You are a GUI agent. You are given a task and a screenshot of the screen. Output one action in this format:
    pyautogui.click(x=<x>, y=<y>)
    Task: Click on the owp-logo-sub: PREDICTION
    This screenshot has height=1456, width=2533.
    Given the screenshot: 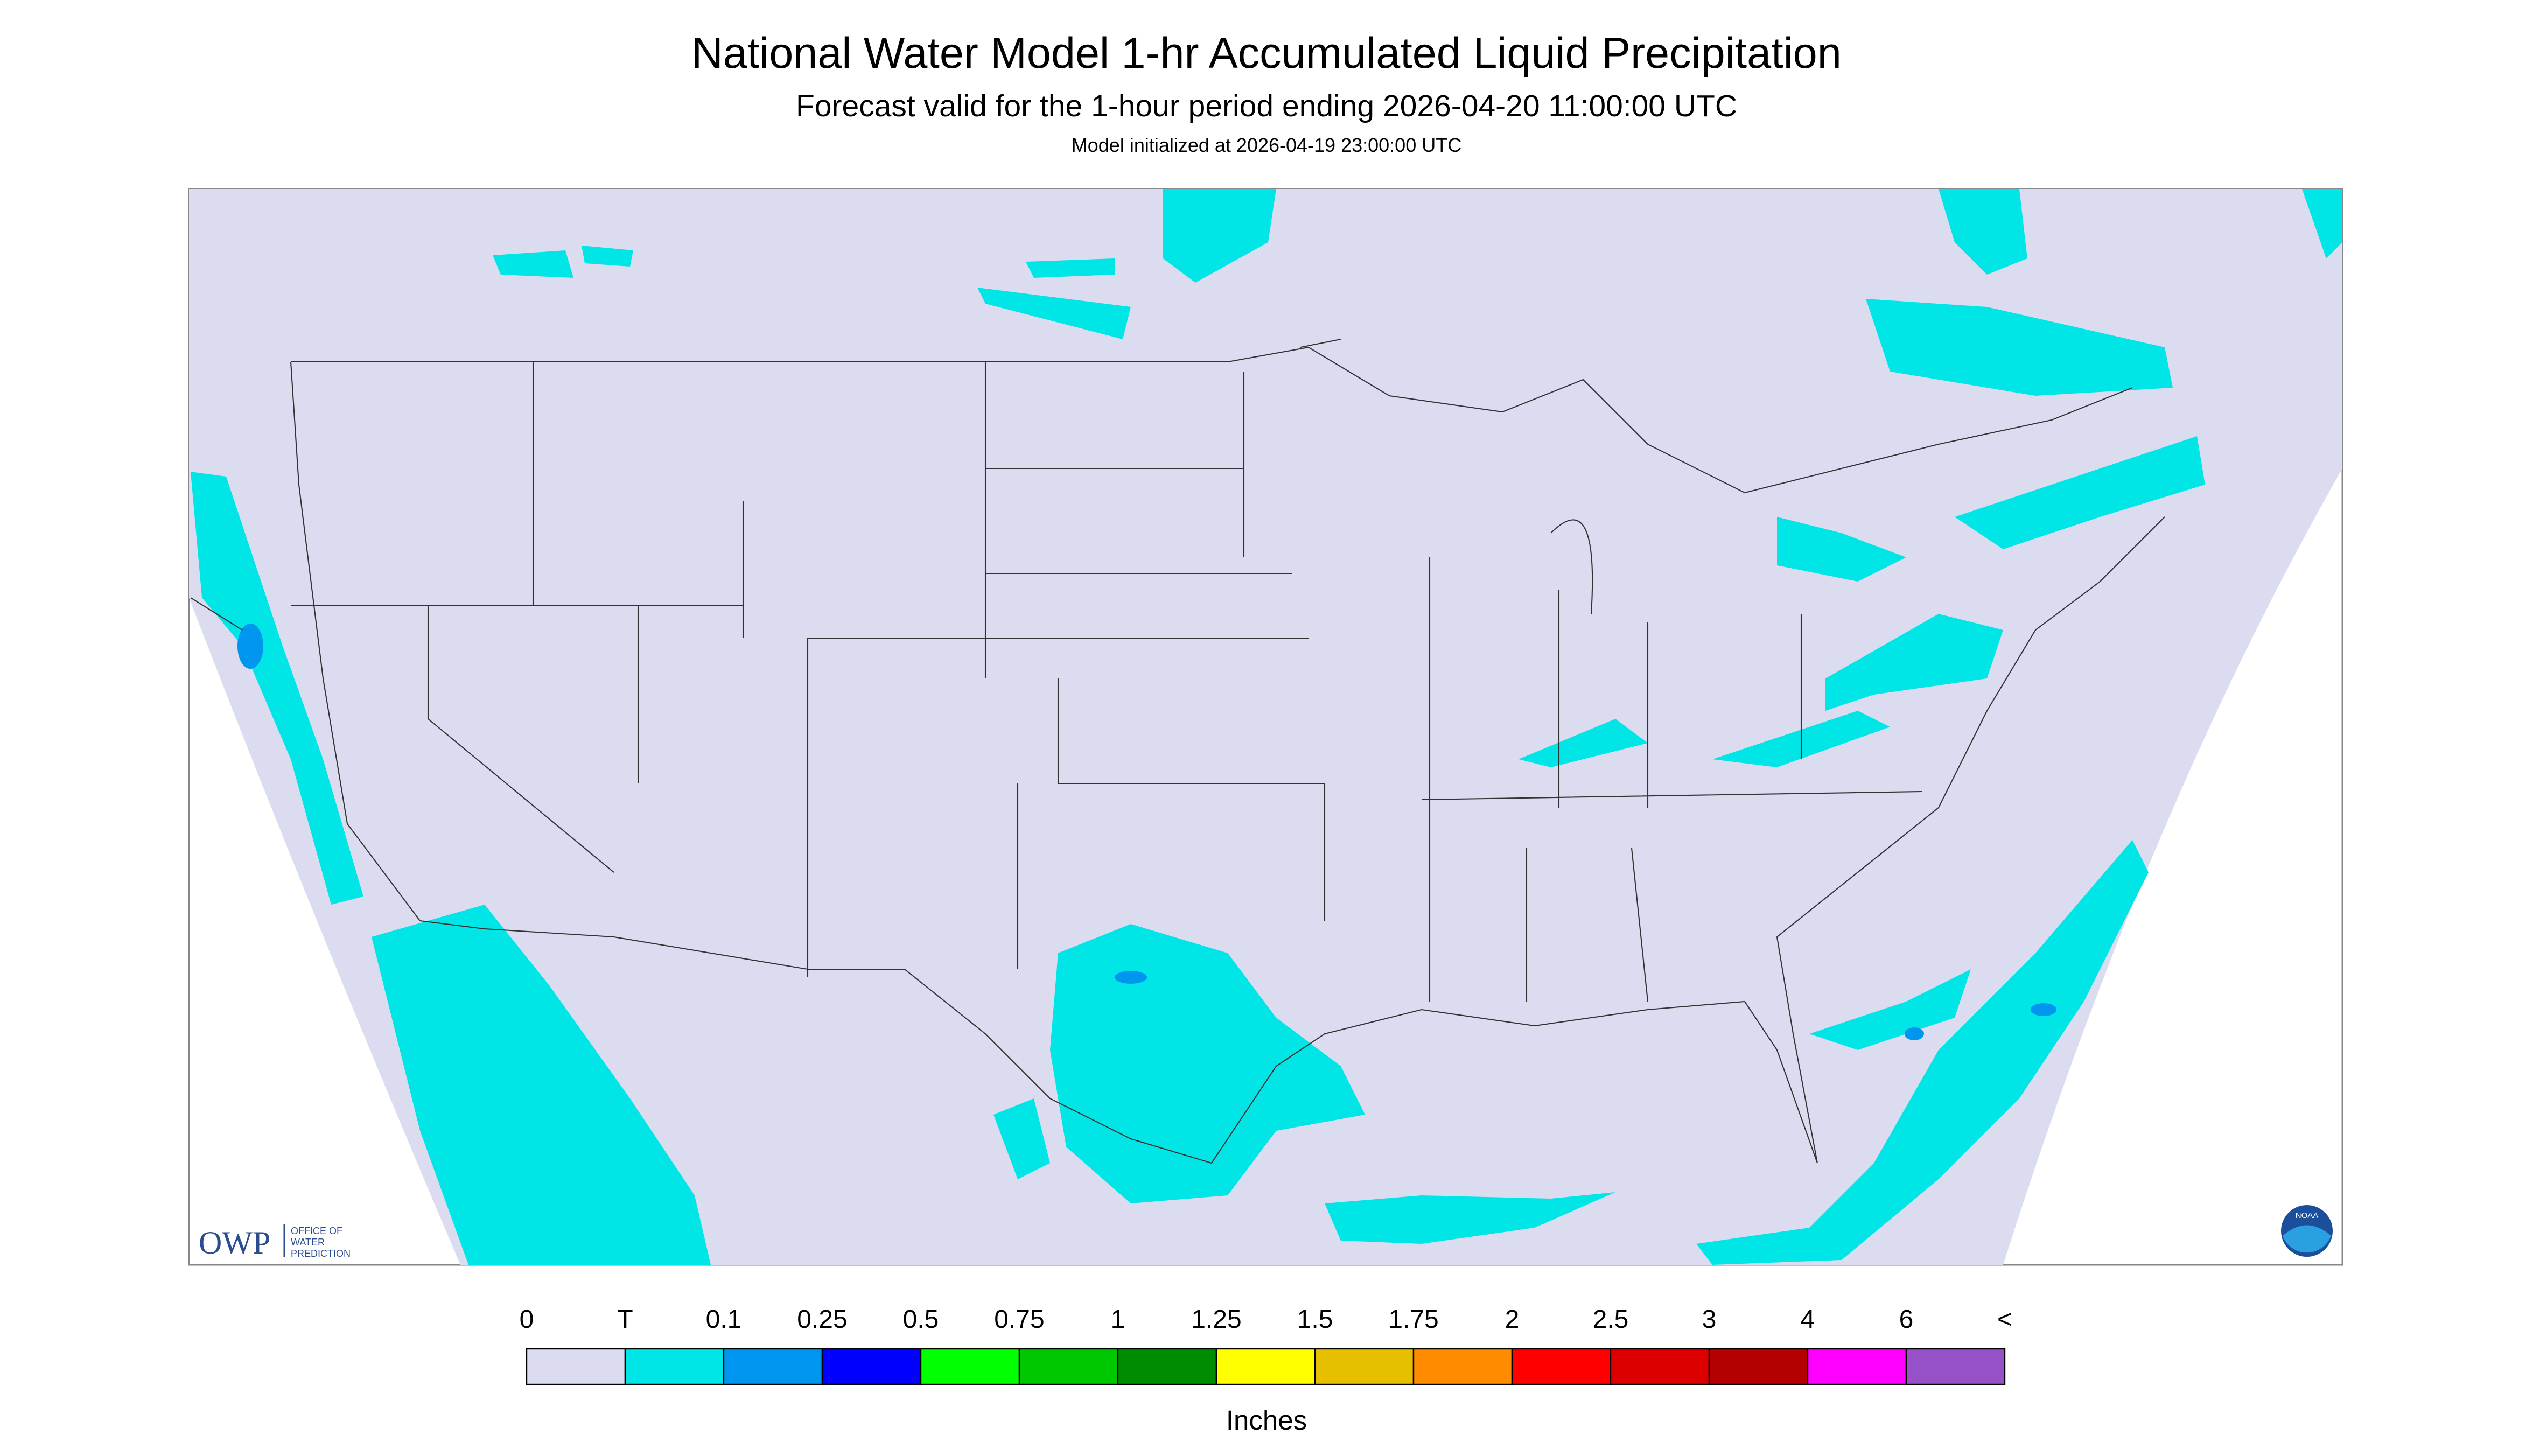 What is the action you would take?
    pyautogui.click(x=321, y=1253)
    